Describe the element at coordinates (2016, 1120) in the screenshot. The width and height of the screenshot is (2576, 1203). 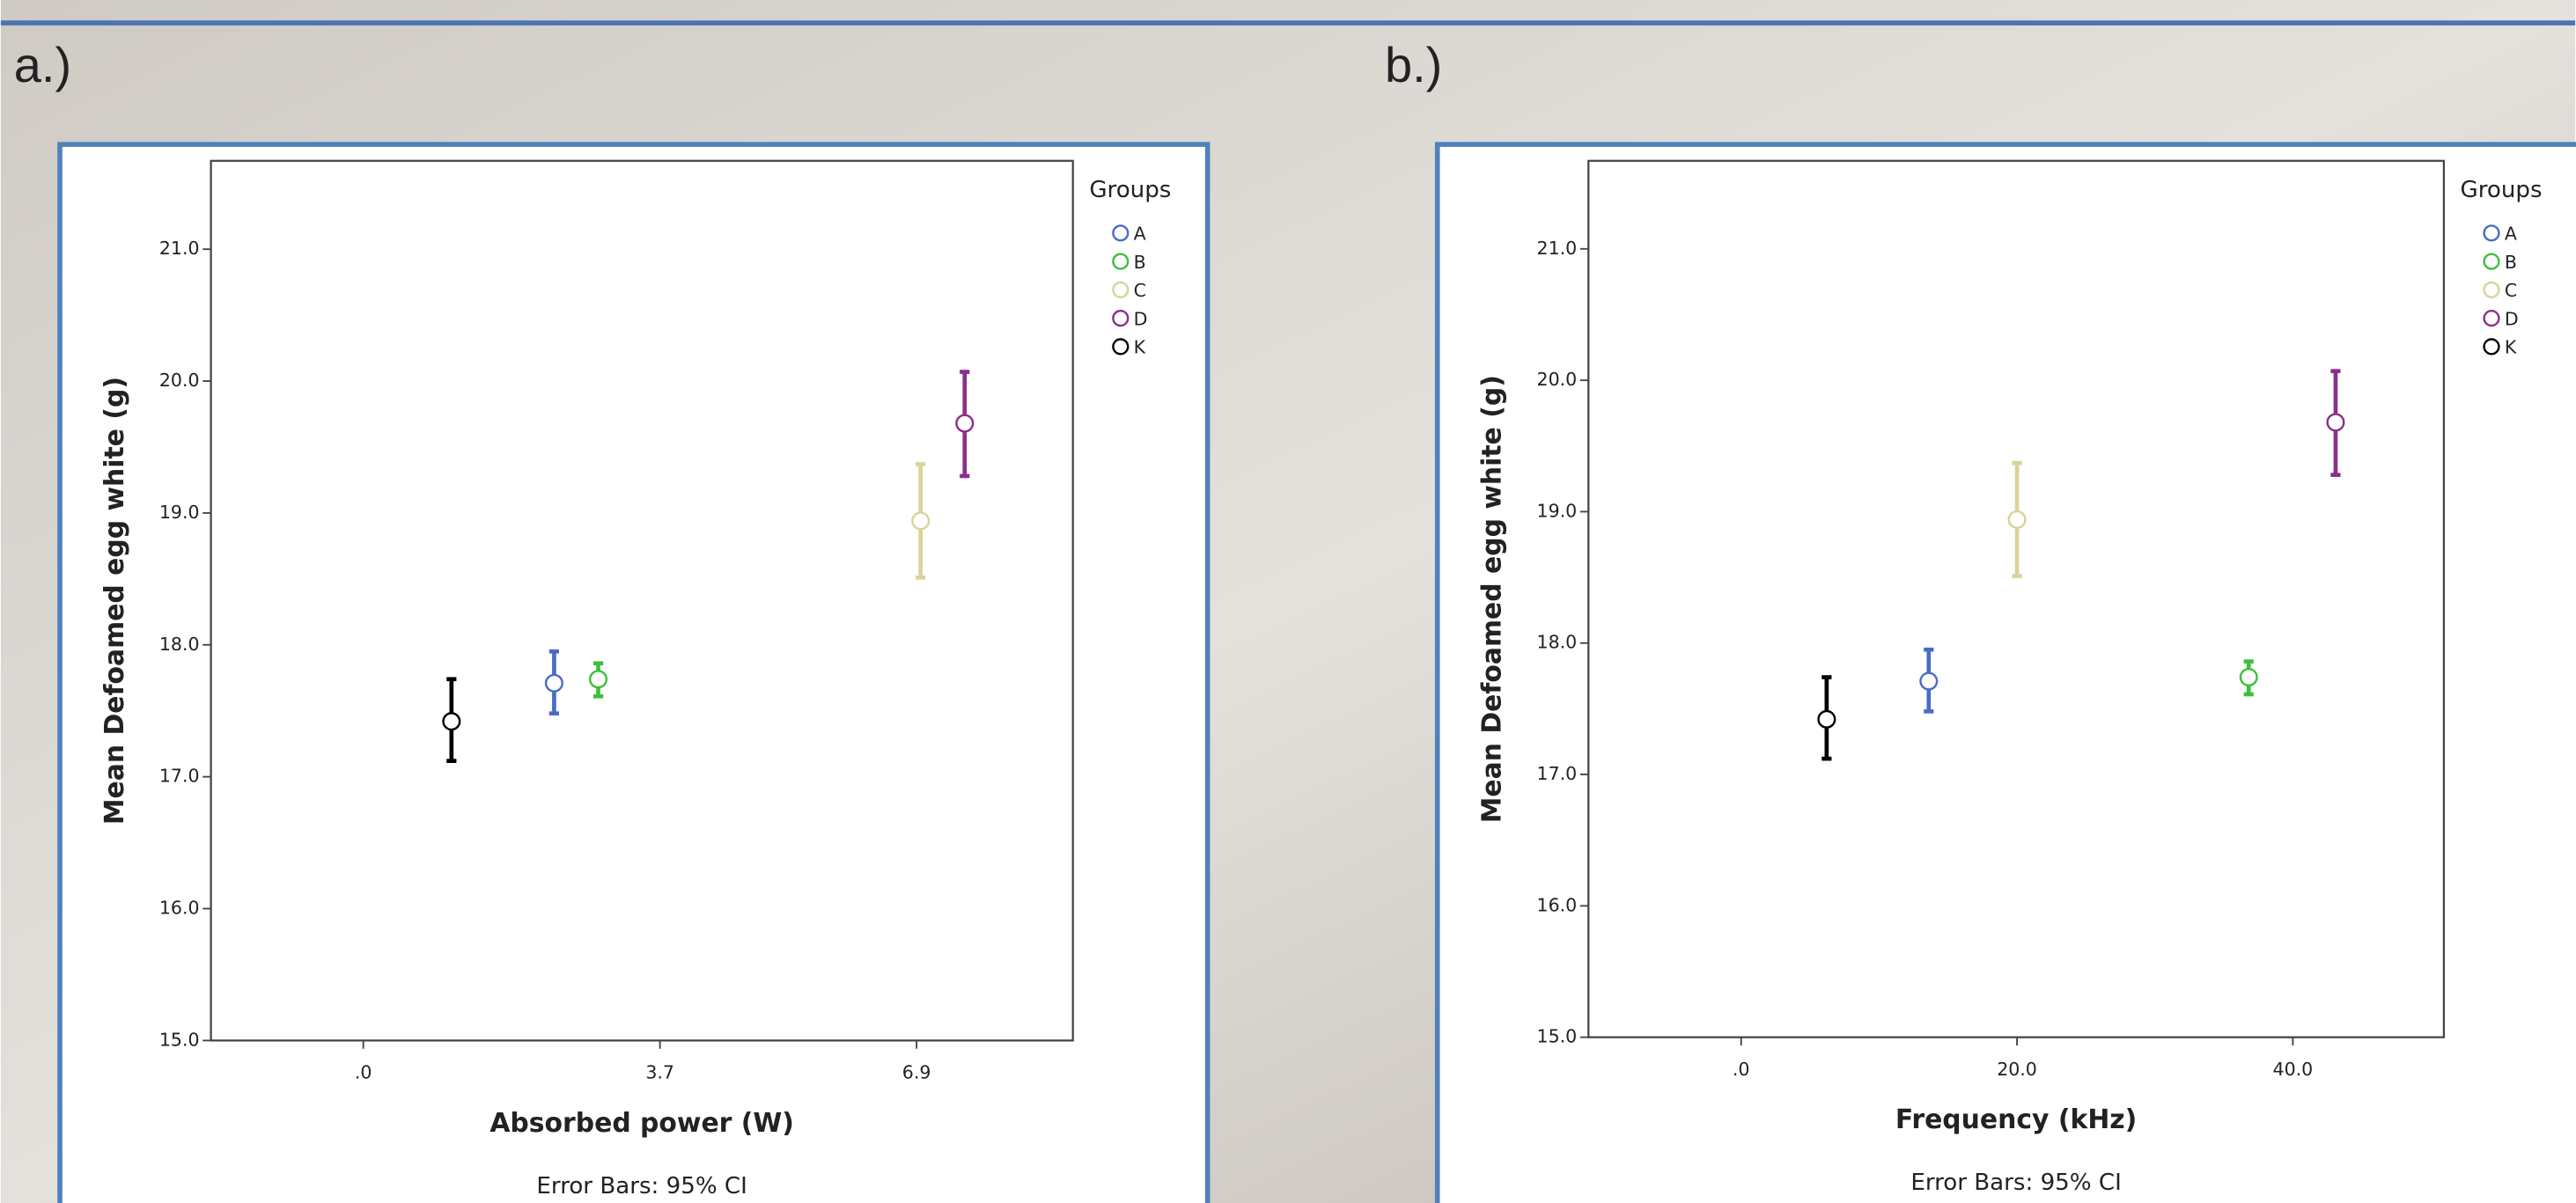
I see `x-axis-label: Frequency (kHz)` at that location.